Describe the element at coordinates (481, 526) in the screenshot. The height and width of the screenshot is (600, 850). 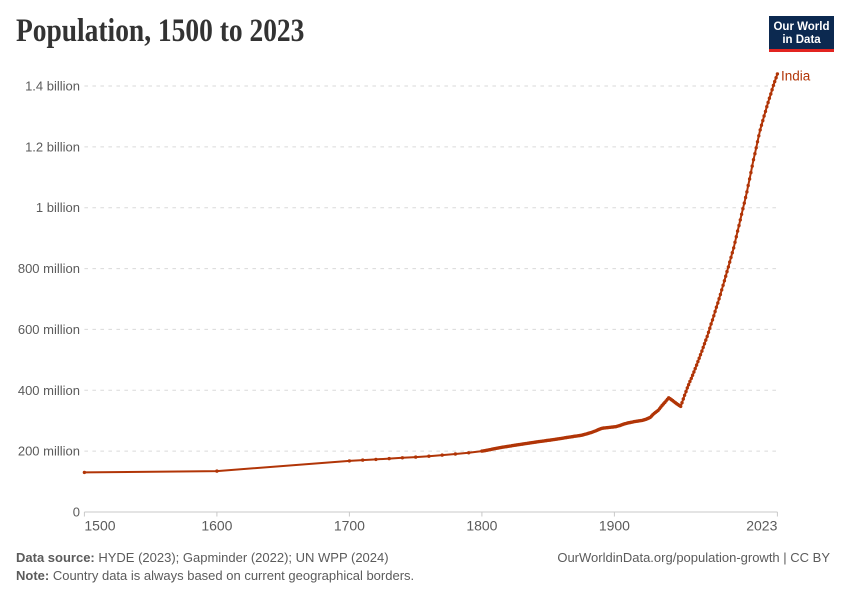
I see `svg-text: 1800` at that location.